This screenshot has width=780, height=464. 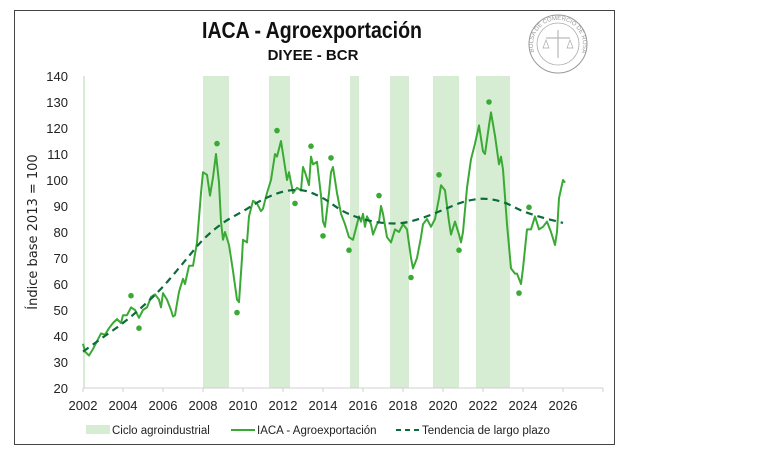 I want to click on y-tick-label: 140, so click(x=57, y=76).